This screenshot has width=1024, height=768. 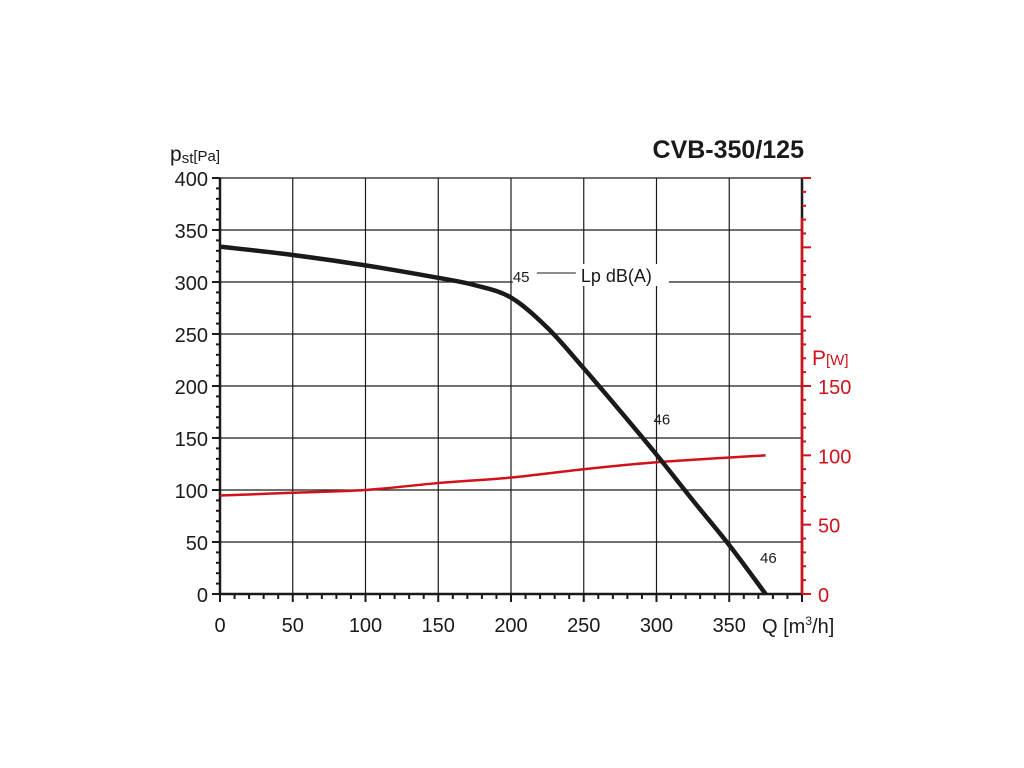 What do you see at coordinates (492, 475) in the screenshot?
I see `power-curve` at bounding box center [492, 475].